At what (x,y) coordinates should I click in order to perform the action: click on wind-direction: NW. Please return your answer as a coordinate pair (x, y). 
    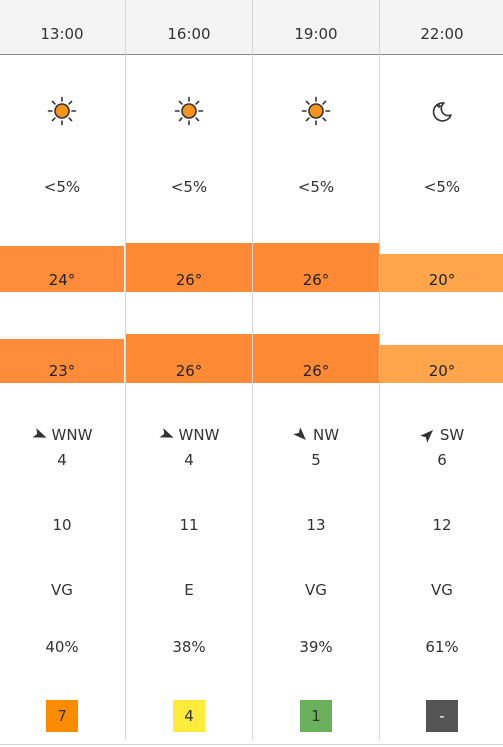
    Looking at the image, I should click on (316, 435).